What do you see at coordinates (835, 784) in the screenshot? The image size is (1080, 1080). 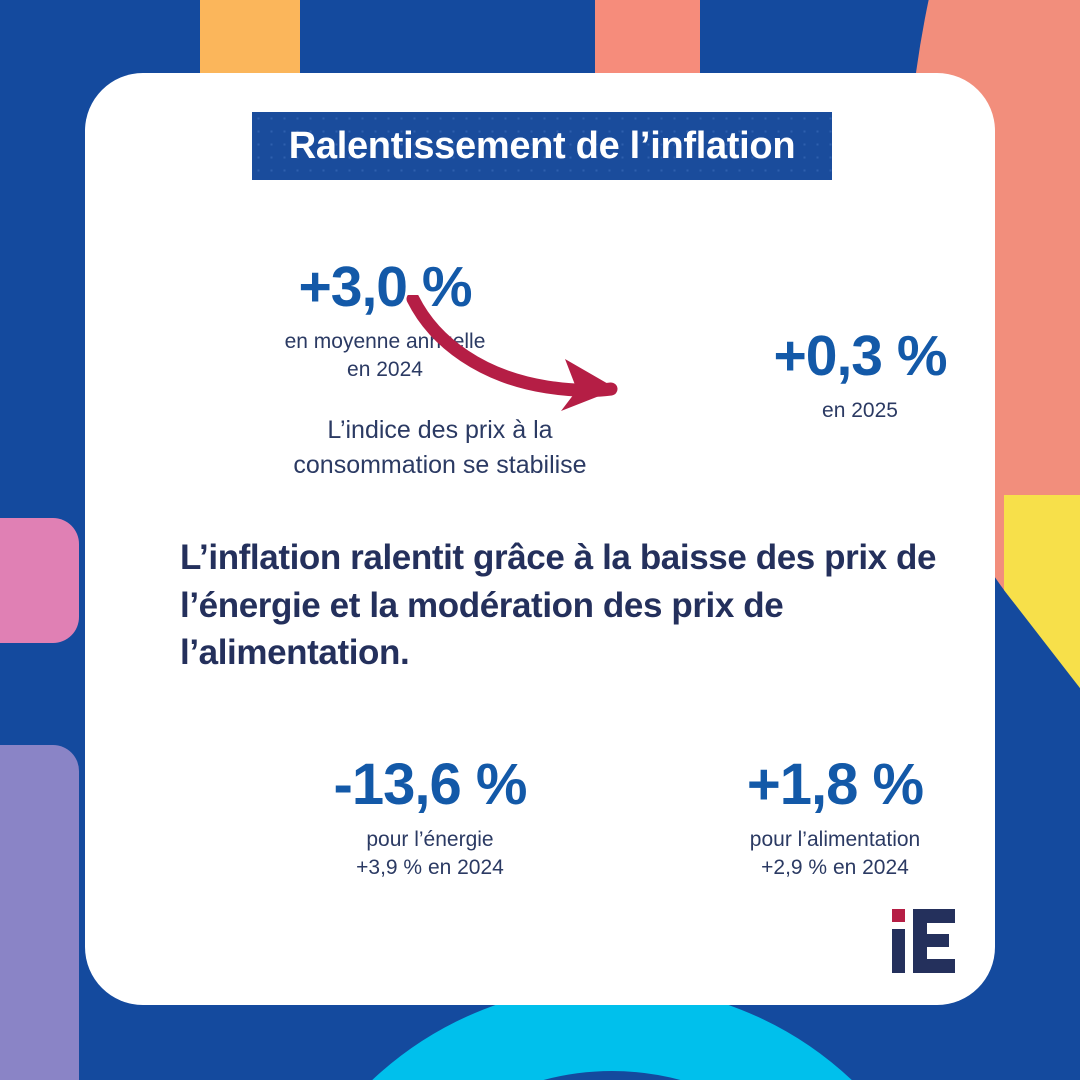 I see `stat-alimentation-value: +1,8 %` at bounding box center [835, 784].